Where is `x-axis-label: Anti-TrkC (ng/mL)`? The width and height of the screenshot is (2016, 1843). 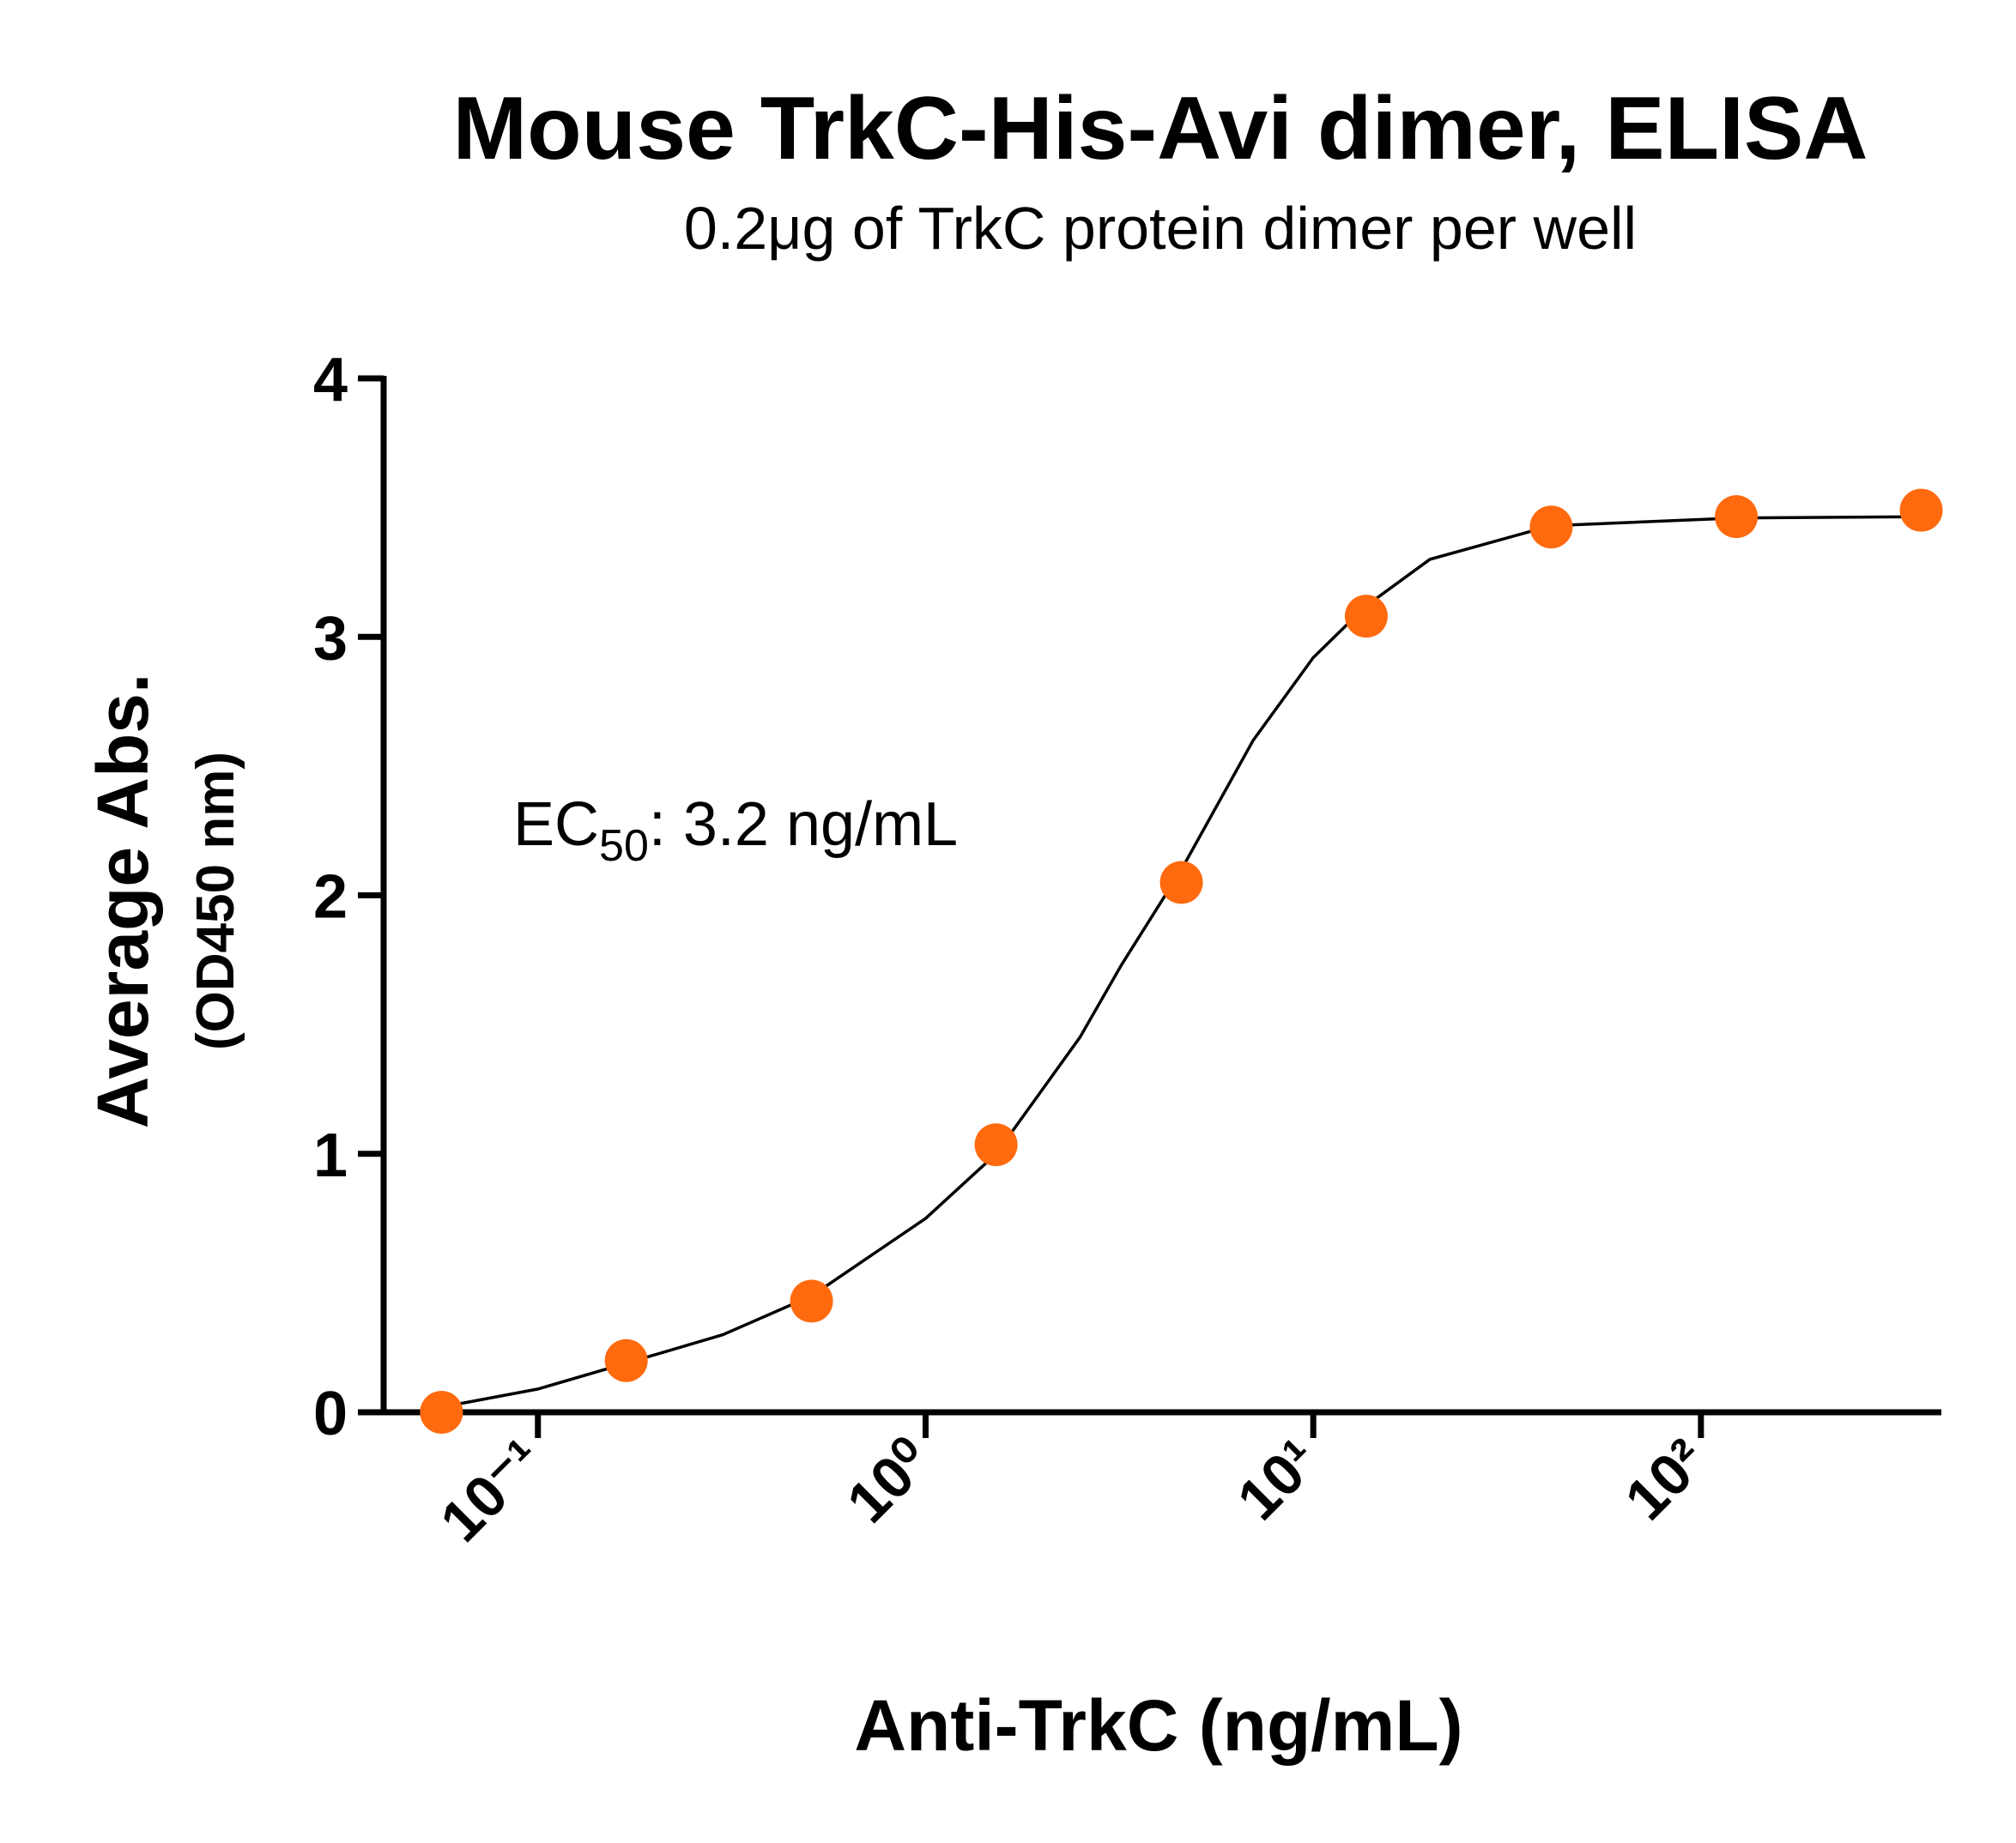
x-axis-label: Anti-TrkC (ng/mL) is located at coordinates (1158, 1725).